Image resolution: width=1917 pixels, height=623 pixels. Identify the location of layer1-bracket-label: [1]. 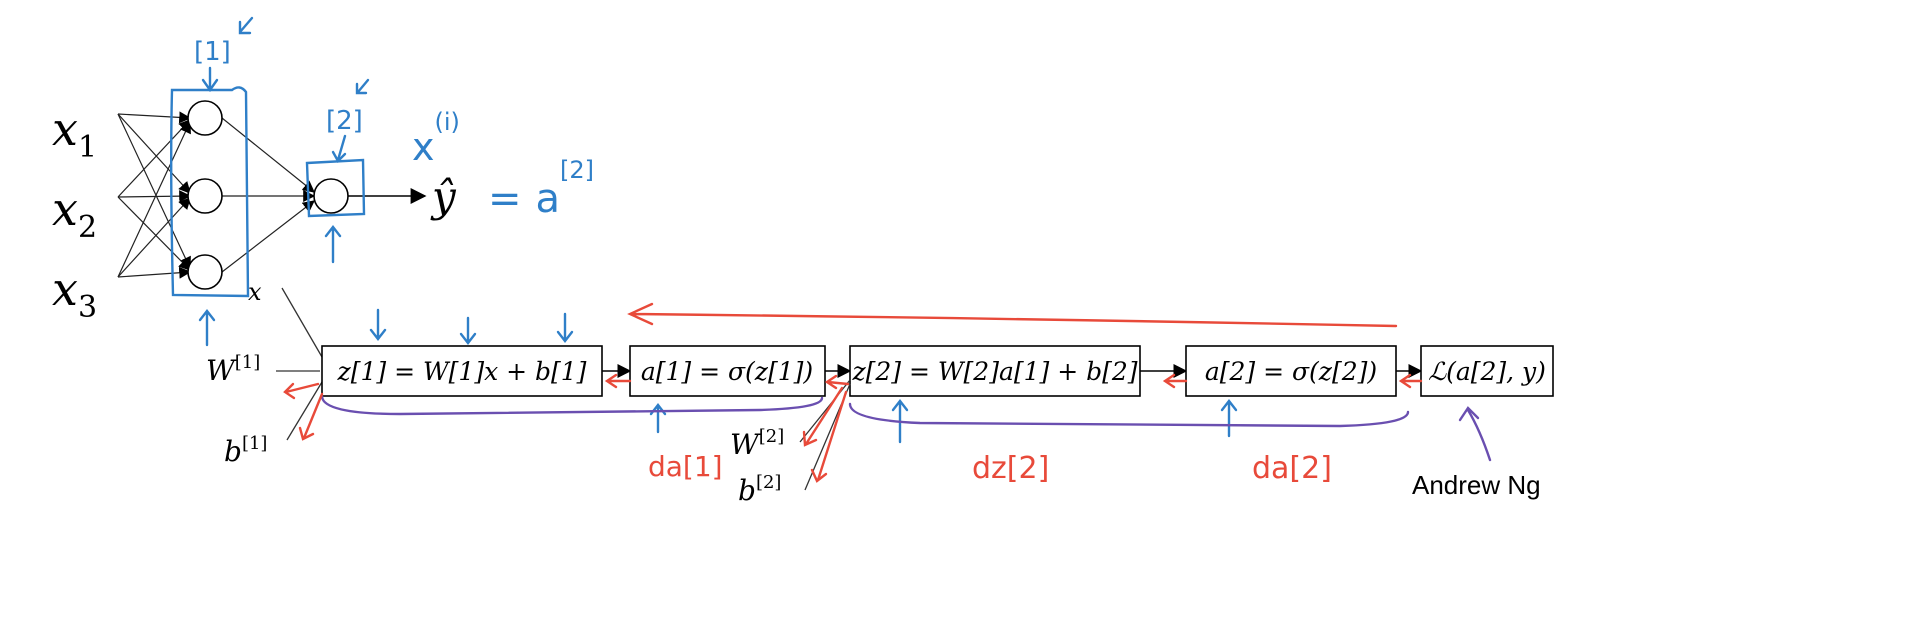
(212, 52).